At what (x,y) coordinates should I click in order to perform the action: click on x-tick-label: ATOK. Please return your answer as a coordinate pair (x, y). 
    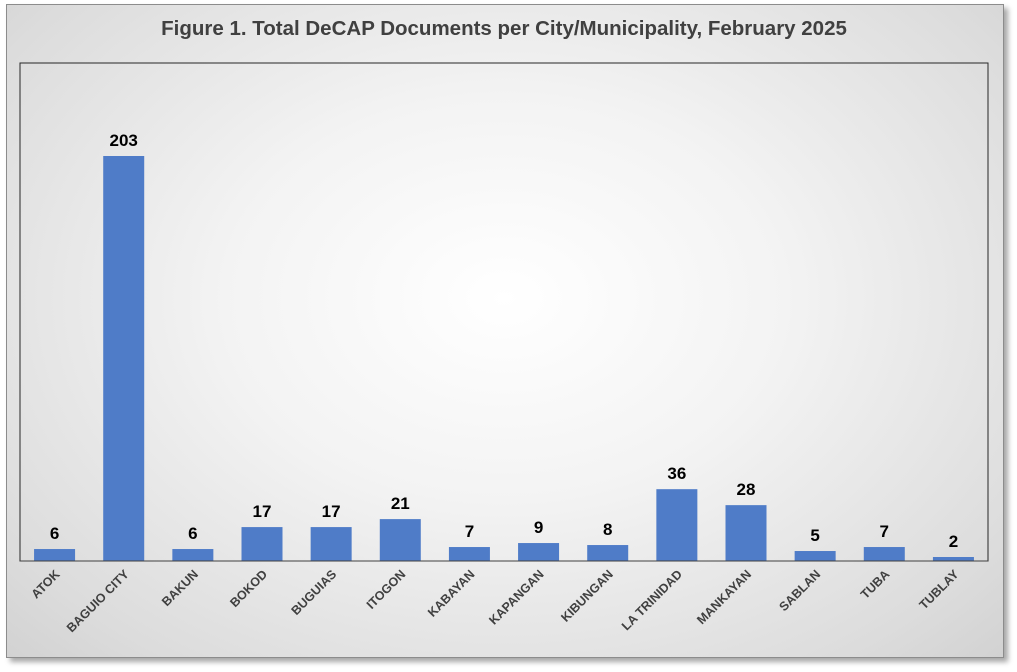
    Looking at the image, I should click on (46, 584).